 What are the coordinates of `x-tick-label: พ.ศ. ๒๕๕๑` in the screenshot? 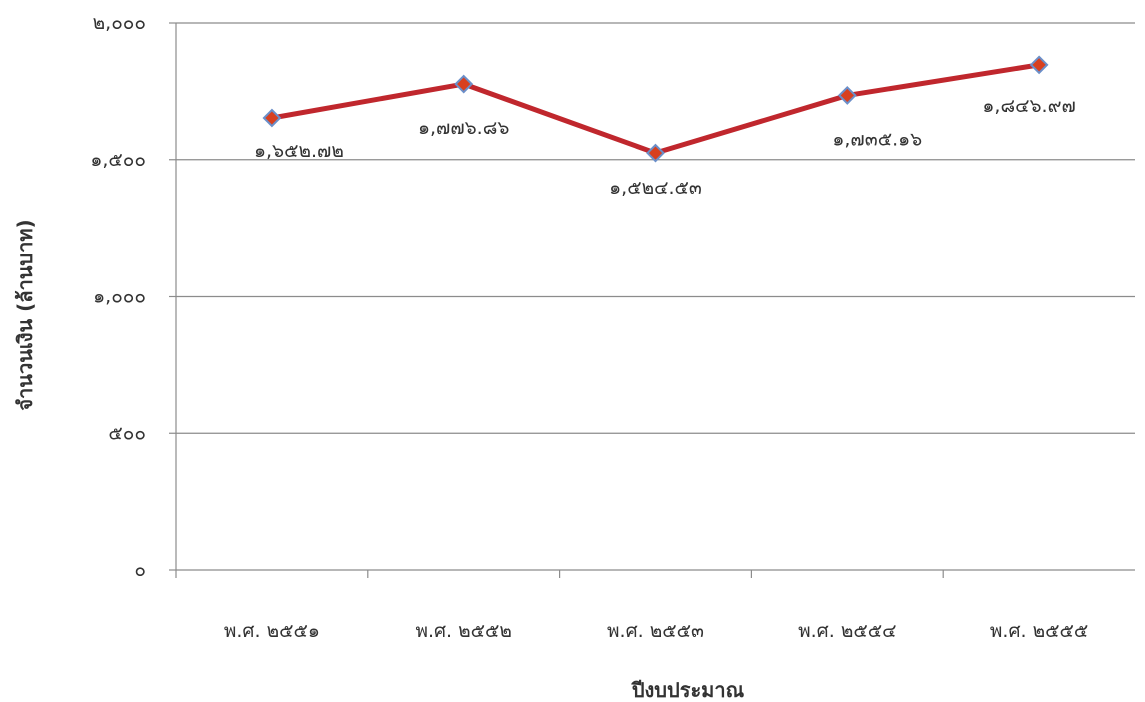 It's located at (272, 631).